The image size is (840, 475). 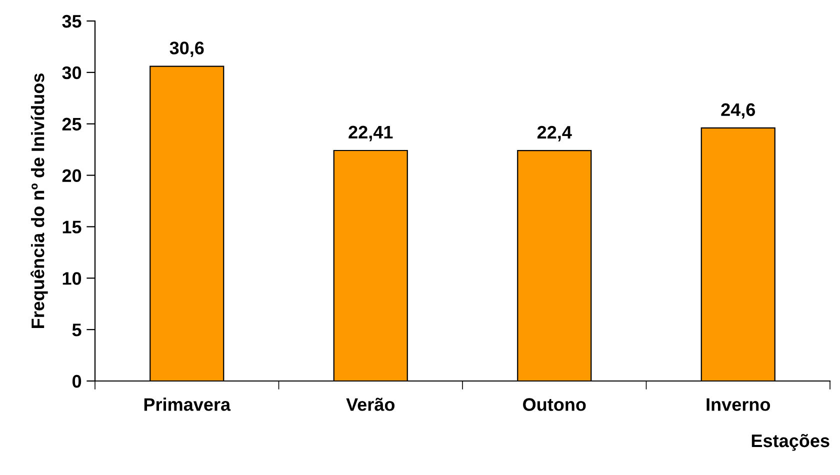 What do you see at coordinates (77, 330) in the screenshot?
I see `y-tick-label: 5` at bounding box center [77, 330].